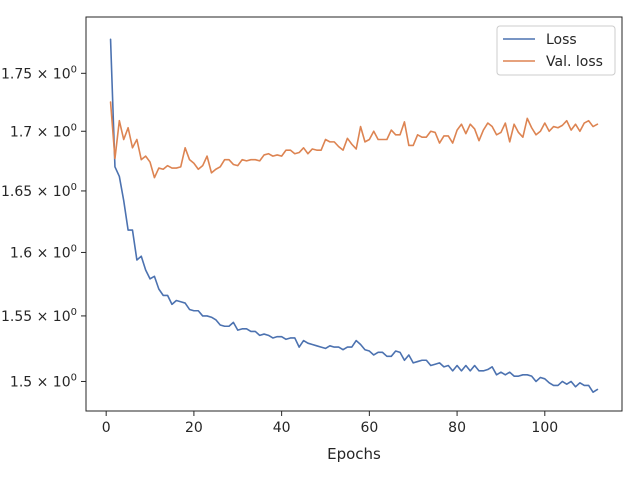  Describe the element at coordinates (354, 454) in the screenshot. I see `x-axis-label: Epochs` at that location.